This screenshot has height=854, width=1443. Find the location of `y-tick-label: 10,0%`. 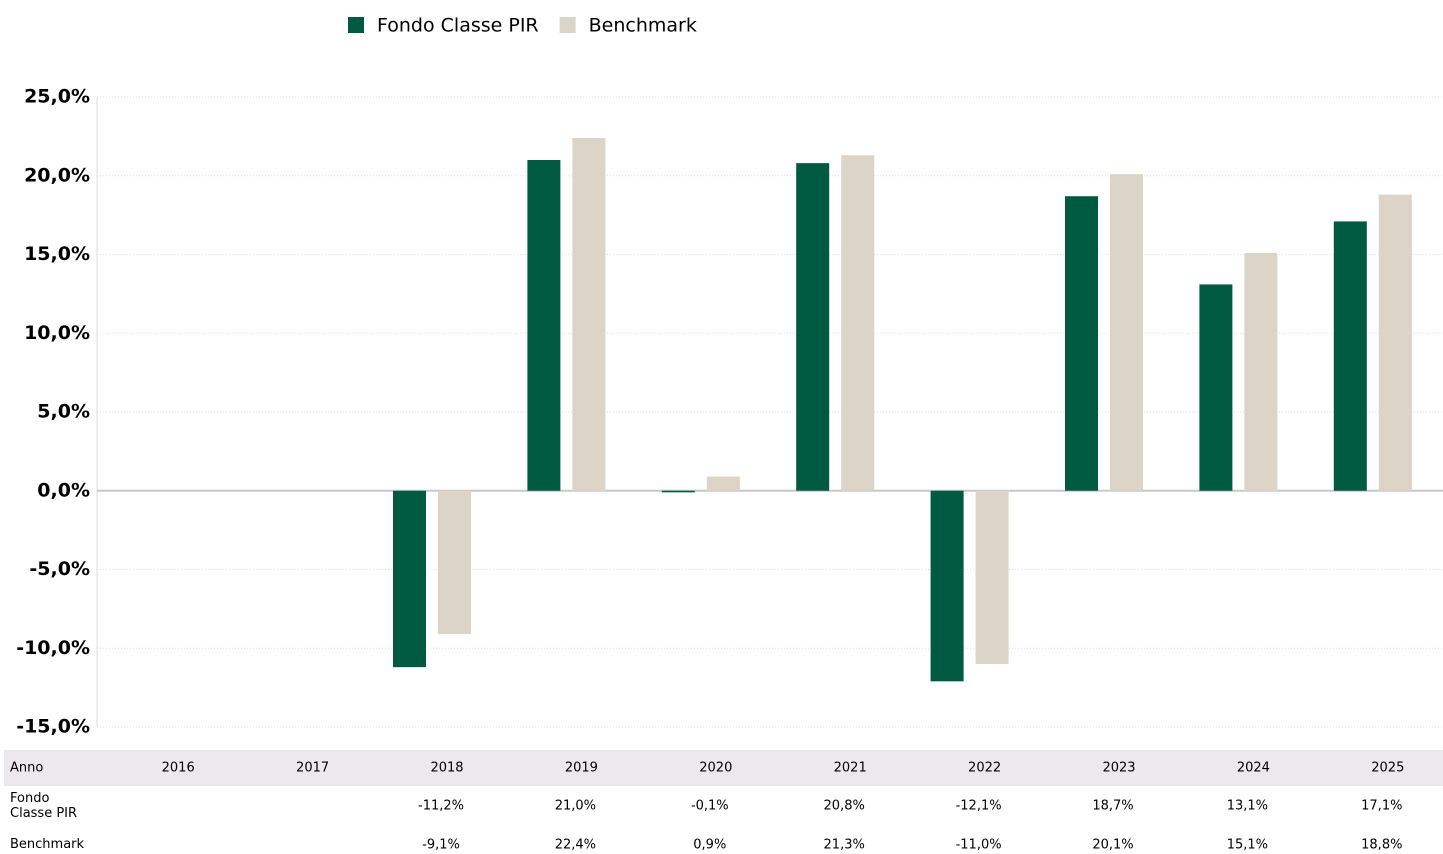

y-tick-label: 10,0% is located at coordinates (57, 333).